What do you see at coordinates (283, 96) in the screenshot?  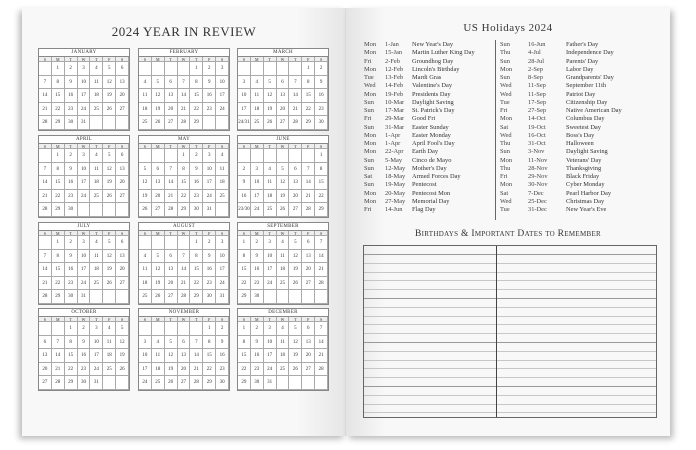 I see `day-cell: 13` at bounding box center [283, 96].